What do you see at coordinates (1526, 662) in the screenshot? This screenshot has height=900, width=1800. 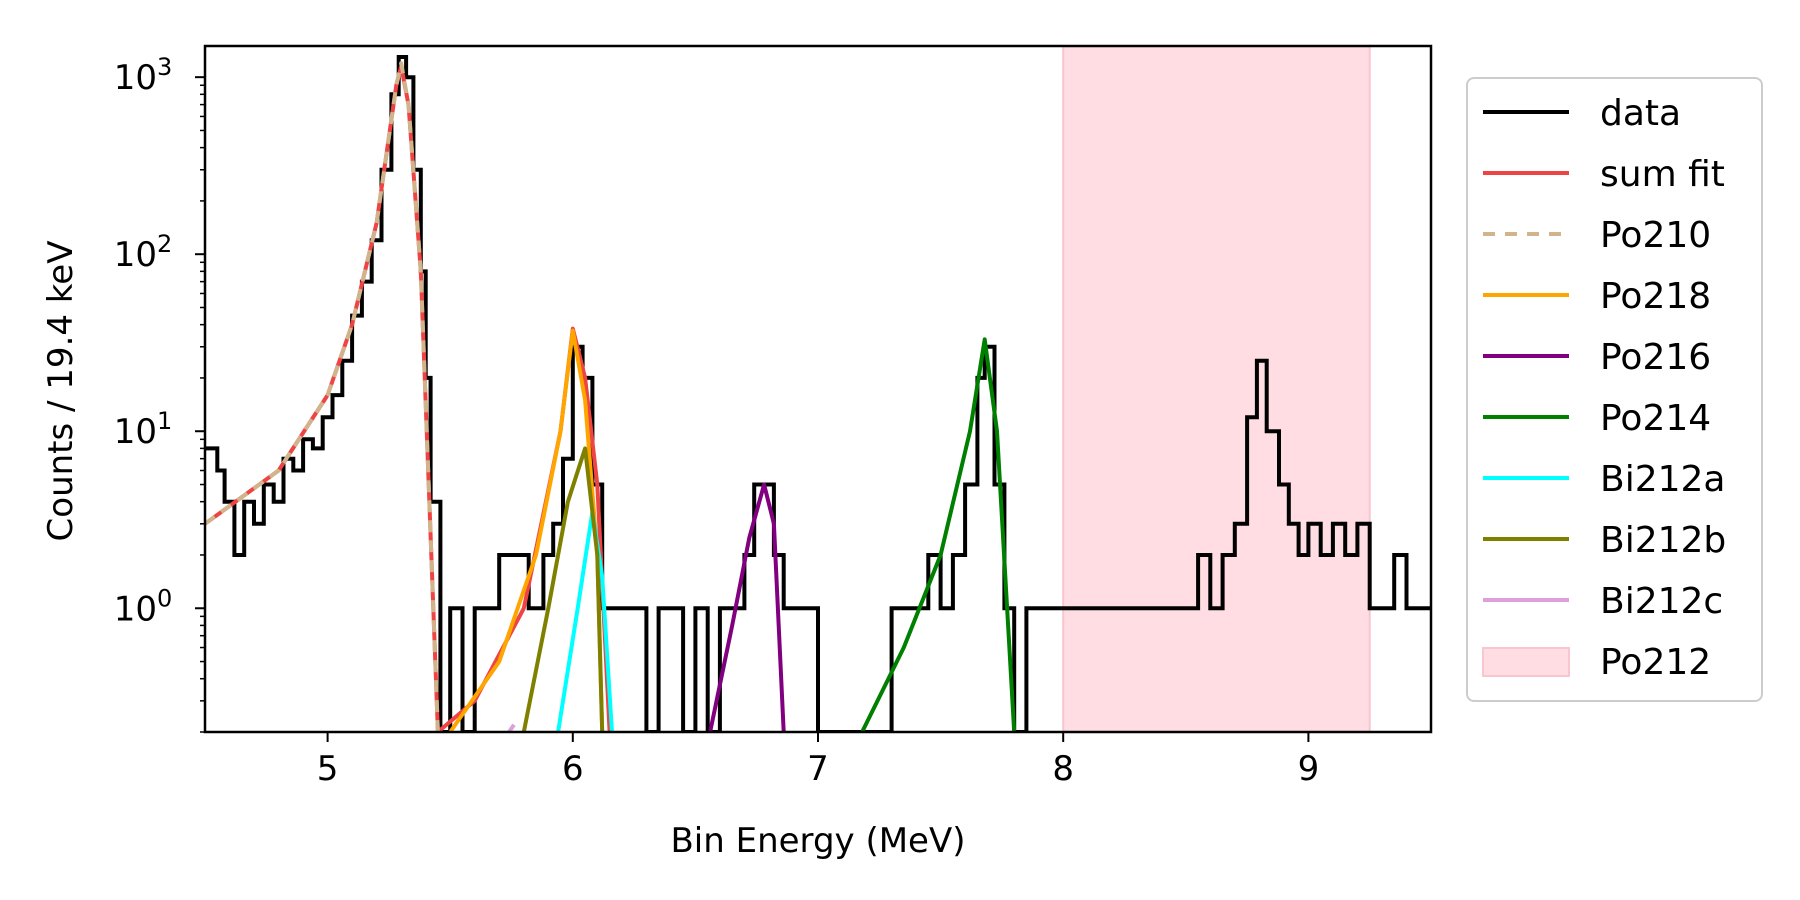 I see `legend-po212-swatch` at bounding box center [1526, 662].